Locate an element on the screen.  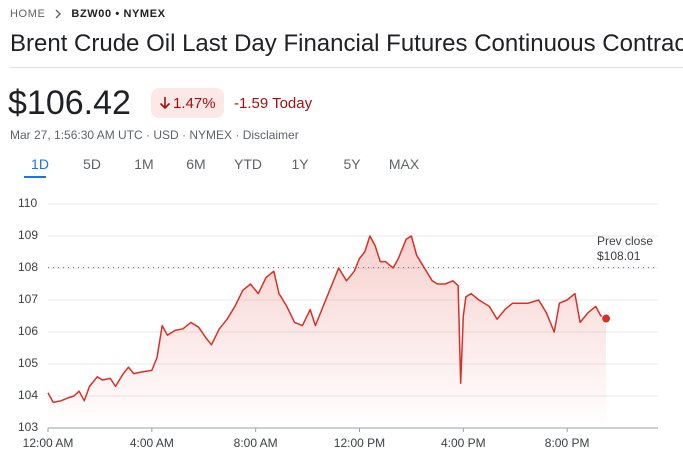
range-tab: 1Y is located at coordinates (300, 164).